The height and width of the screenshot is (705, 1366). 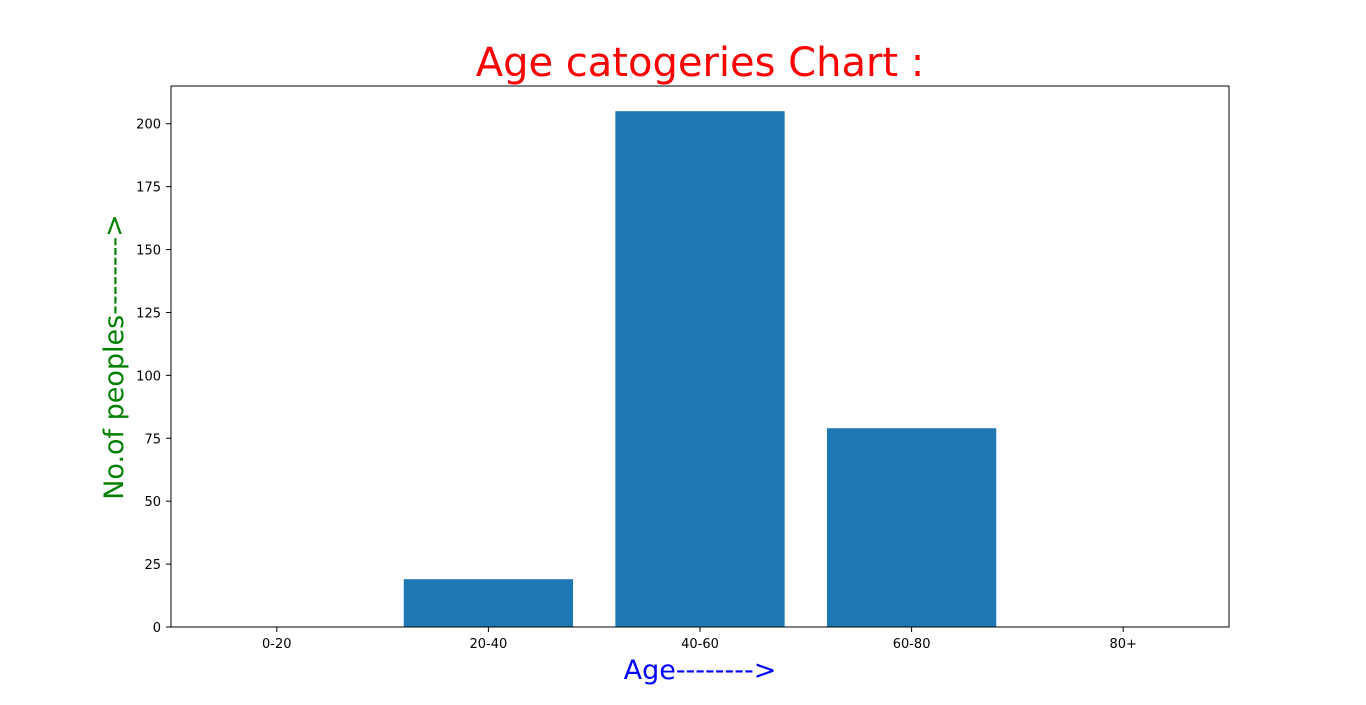 I want to click on y-axis-title: No.of peoples-------->, so click(x=114, y=357).